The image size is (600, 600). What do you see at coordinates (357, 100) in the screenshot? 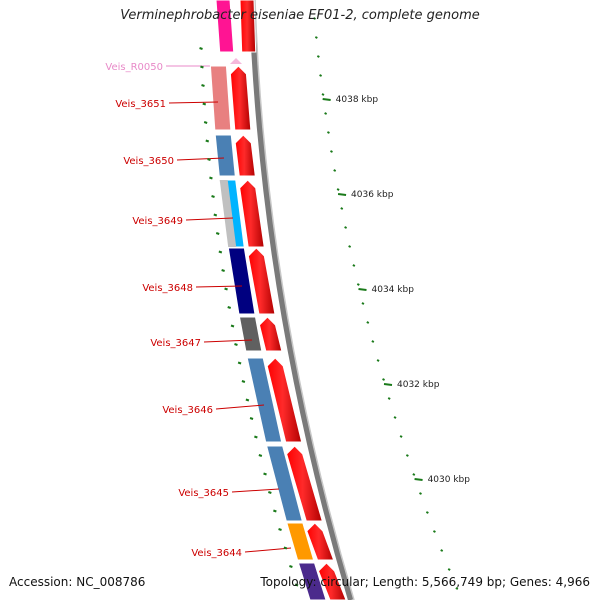
I see `scale-tick-label: 4038 kbp` at bounding box center [357, 100].